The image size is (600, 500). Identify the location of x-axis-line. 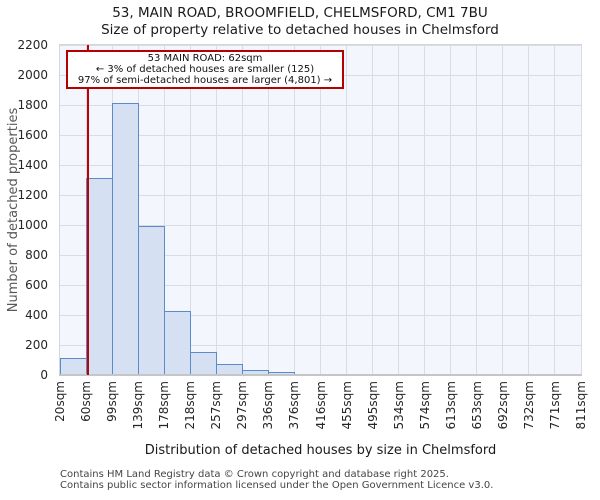
(320, 375).